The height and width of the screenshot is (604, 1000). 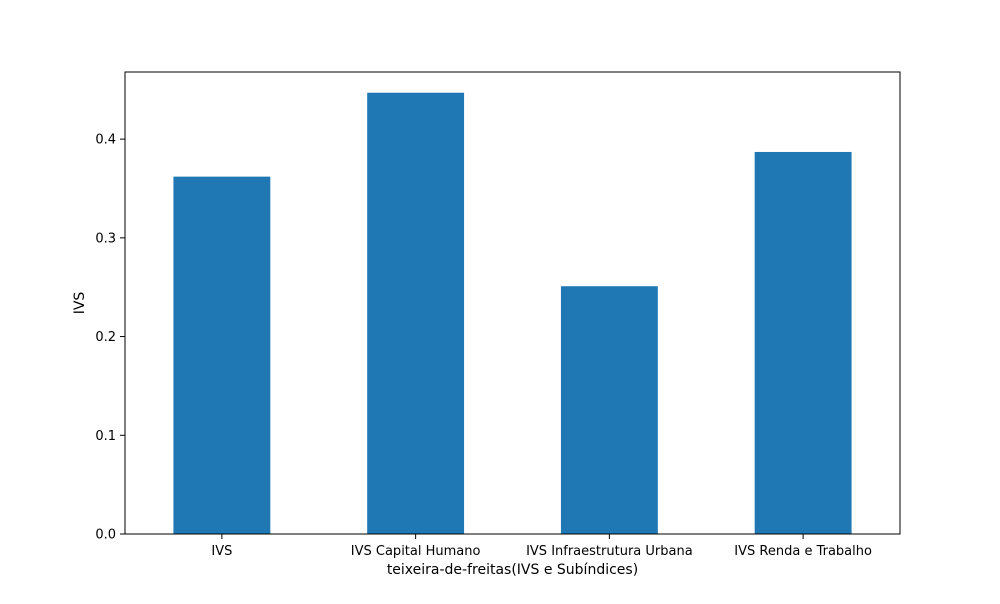 What do you see at coordinates (416, 551) in the screenshot?
I see `x-tick-label: IVS Capital Humano` at bounding box center [416, 551].